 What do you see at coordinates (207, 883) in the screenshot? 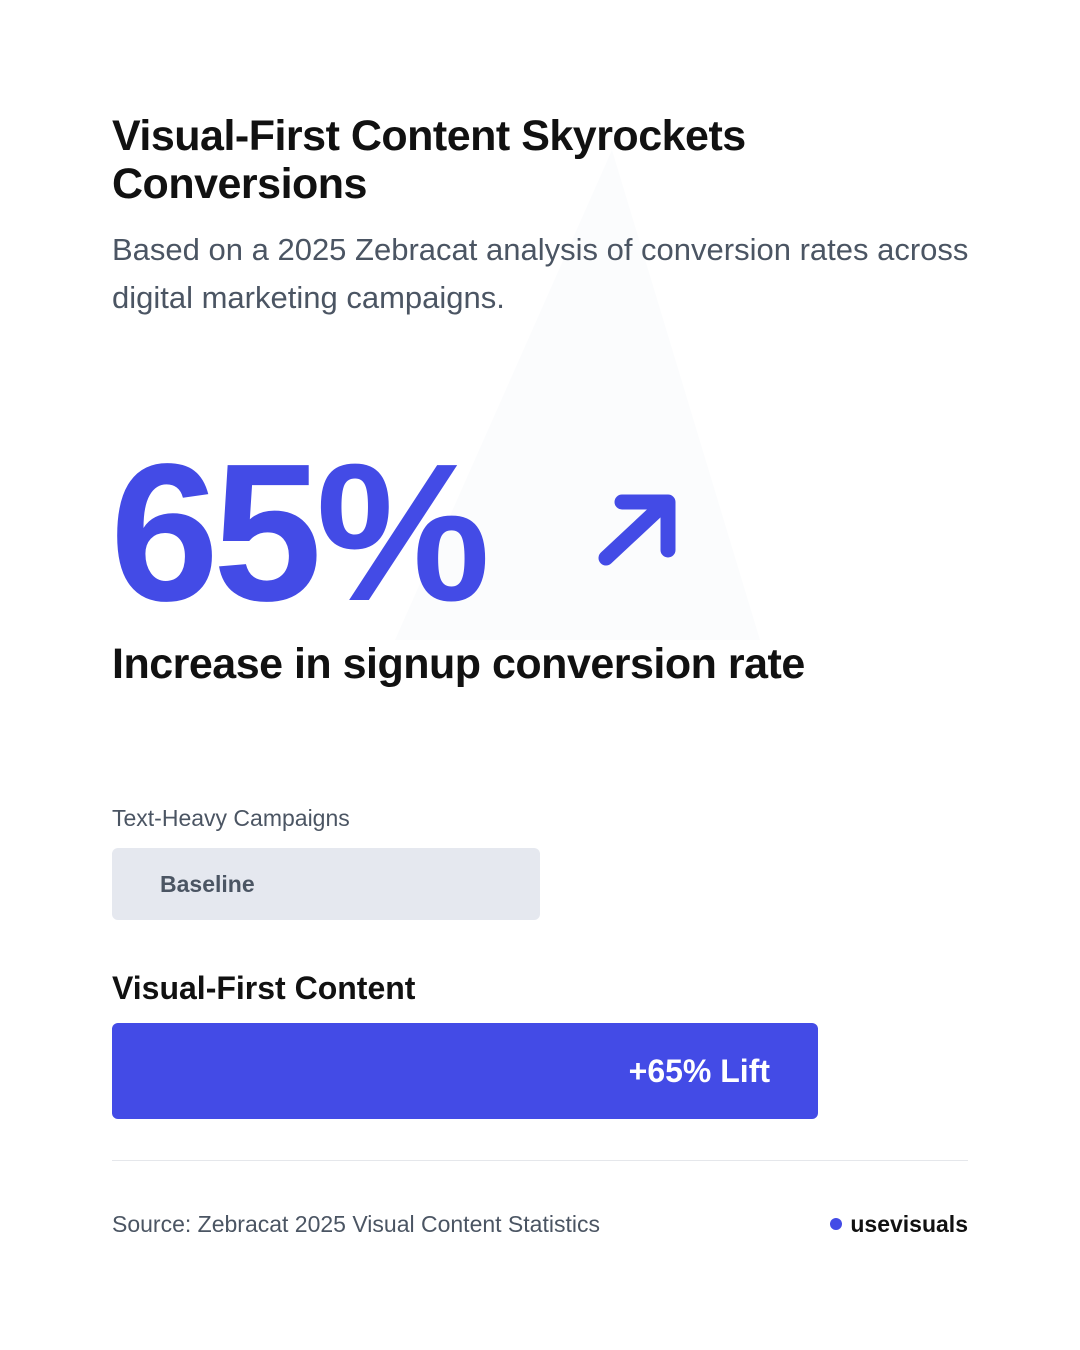
I see `bar-label-baseline: Baseline` at bounding box center [207, 883].